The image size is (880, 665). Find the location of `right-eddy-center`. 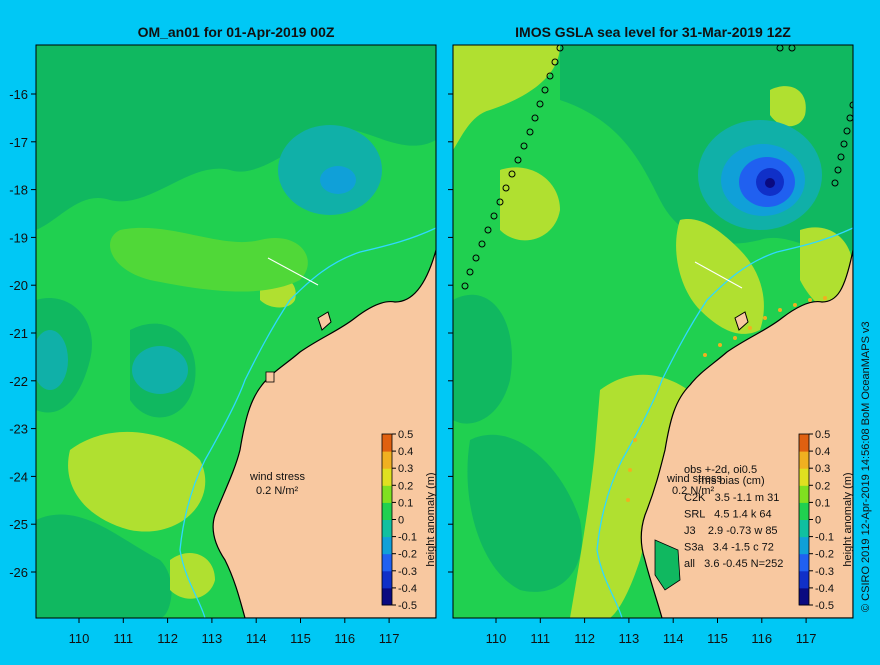

right-eddy-center is located at coordinates (770, 183).